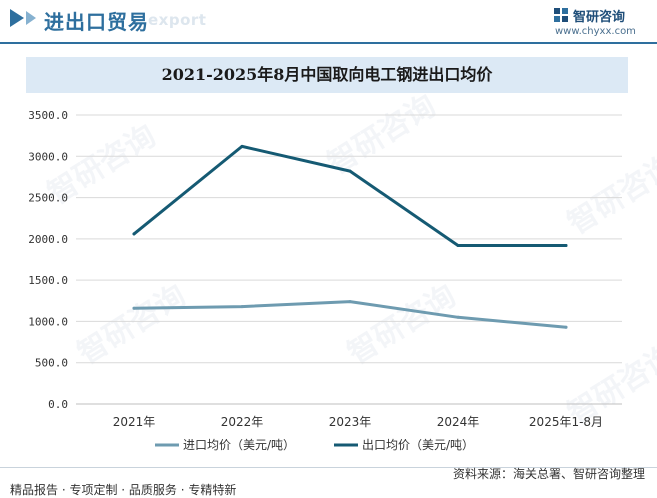 This screenshot has width=657, height=498. What do you see at coordinates (561, 15) in the screenshot?
I see `brand-logo-icon` at bounding box center [561, 15].